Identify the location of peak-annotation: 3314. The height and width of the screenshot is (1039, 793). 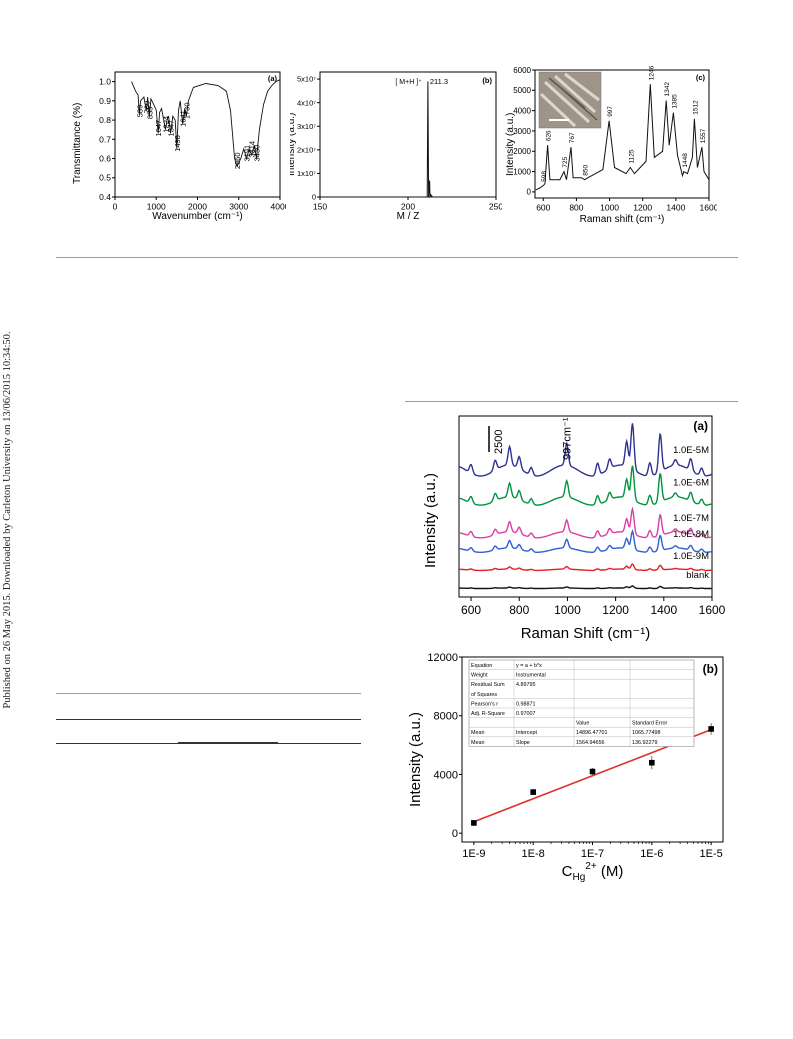
(252, 149).